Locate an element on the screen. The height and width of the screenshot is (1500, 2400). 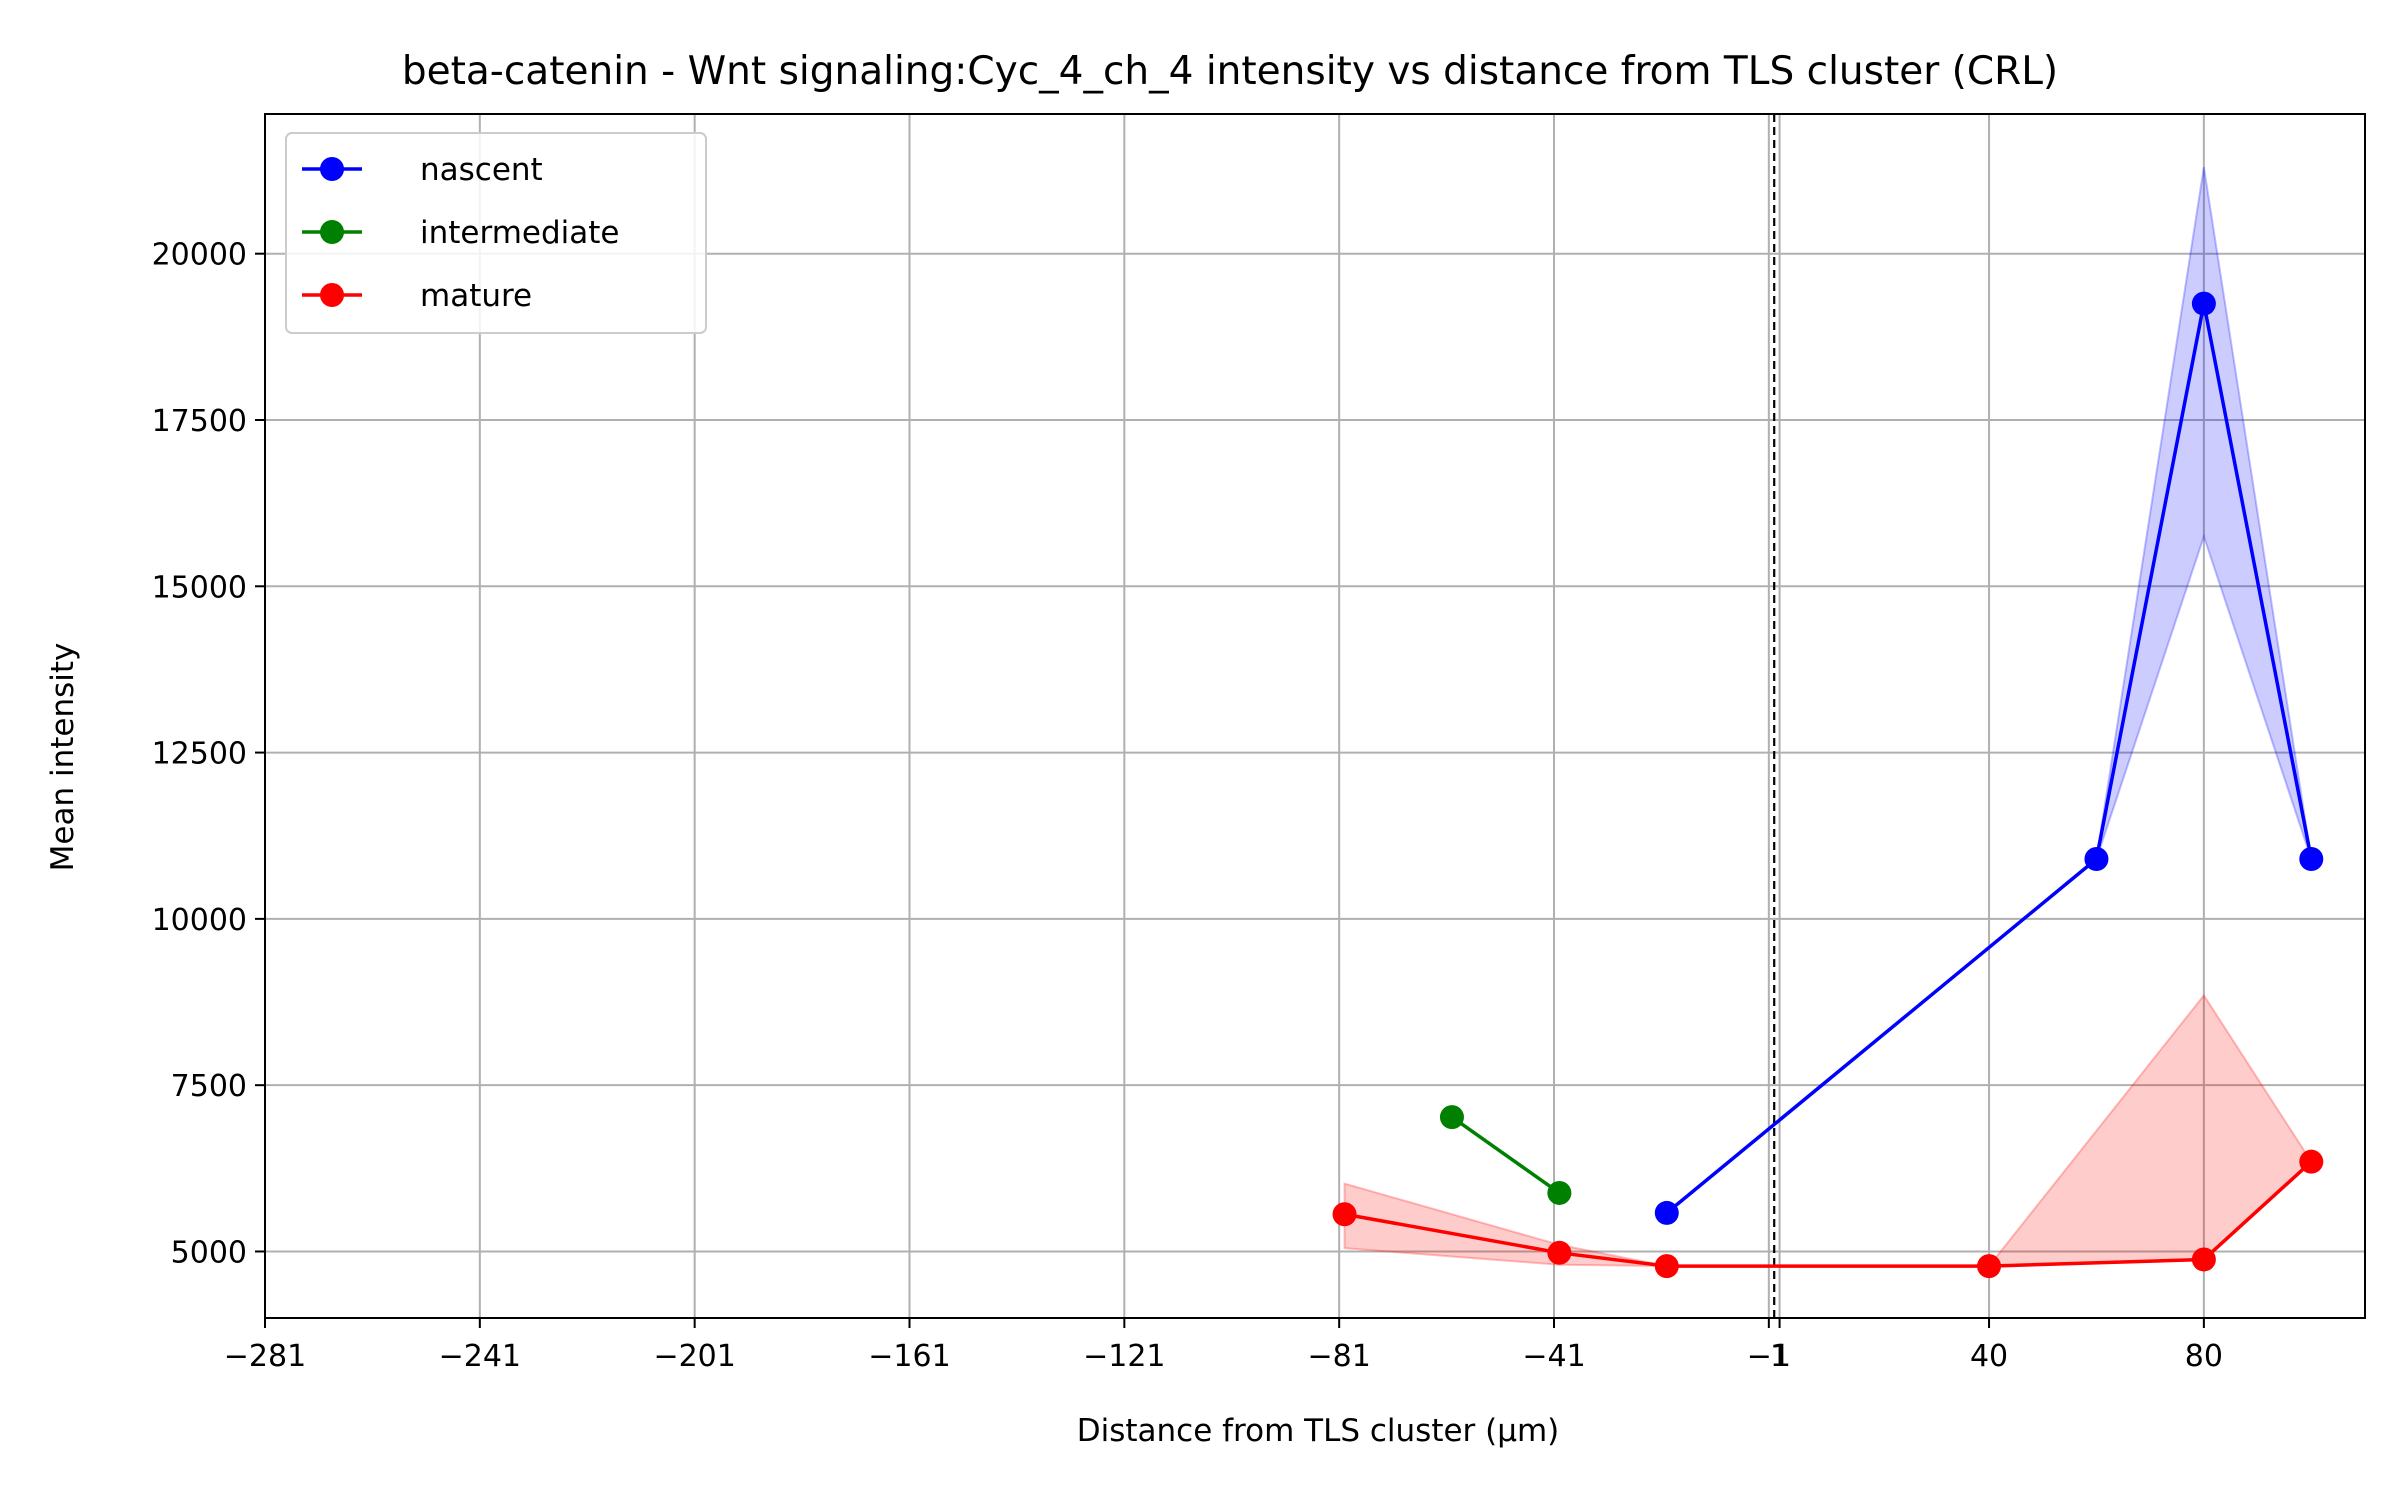
x-tick-label: −1 is located at coordinates (1769, 1356).